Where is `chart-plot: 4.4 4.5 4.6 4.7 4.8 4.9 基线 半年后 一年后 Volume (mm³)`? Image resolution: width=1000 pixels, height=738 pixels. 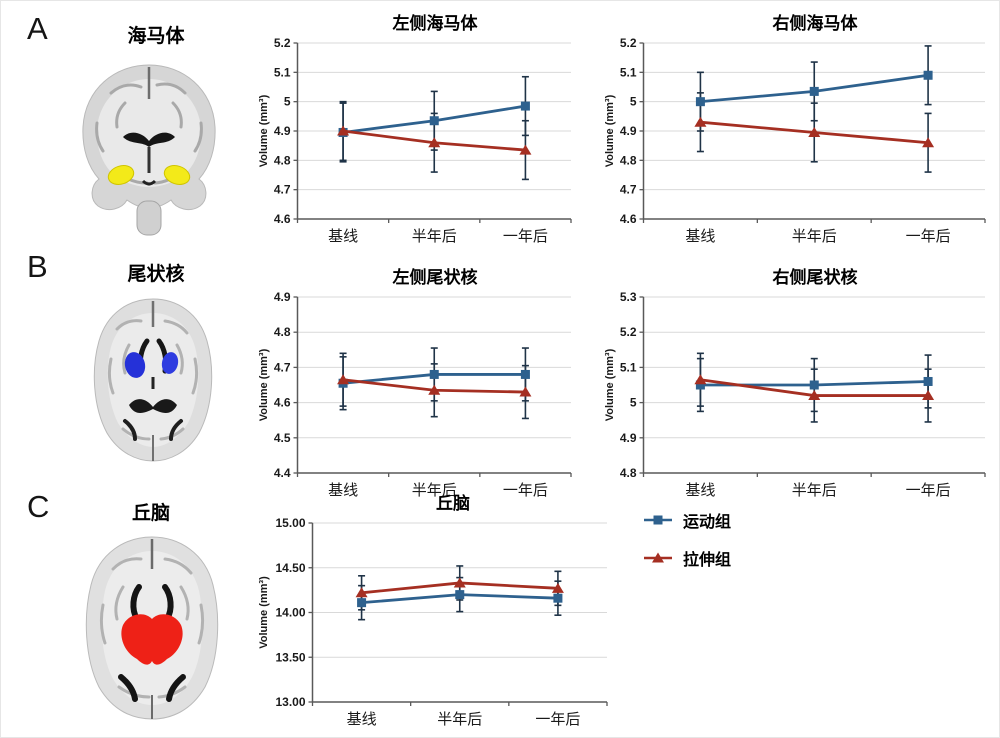 chart-plot: 4.4 4.5 4.6 4.7 4.8 4.9 基线 半年后 一年后 Volume (mm³) is located at coordinates (415, 395).